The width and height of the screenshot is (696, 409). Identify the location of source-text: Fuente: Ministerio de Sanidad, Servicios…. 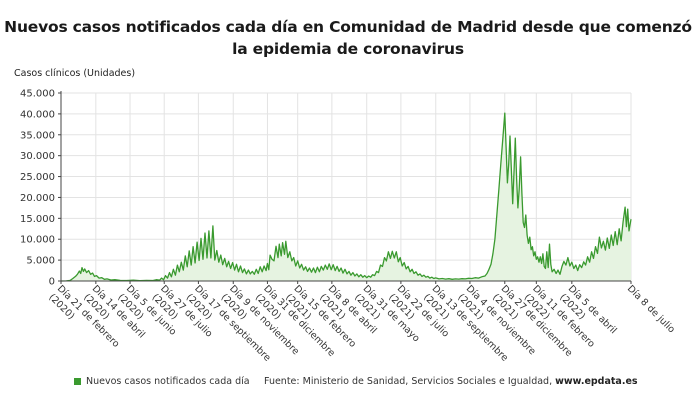
(410, 381).